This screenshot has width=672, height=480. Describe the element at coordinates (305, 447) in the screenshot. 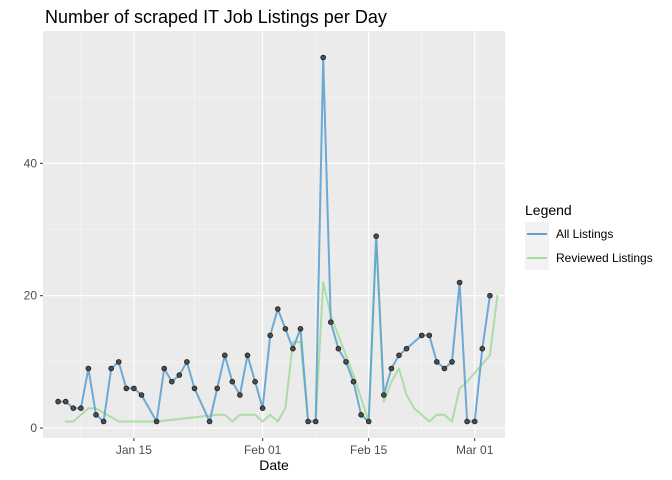

I see `x-axis: Jan 15 Feb 01 Feb 15 Mar 01` at that location.